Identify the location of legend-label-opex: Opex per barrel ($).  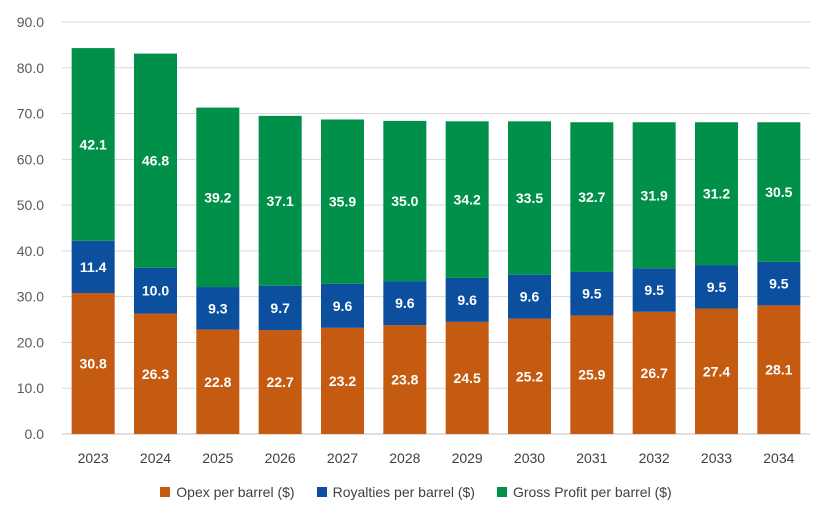
(235, 492).